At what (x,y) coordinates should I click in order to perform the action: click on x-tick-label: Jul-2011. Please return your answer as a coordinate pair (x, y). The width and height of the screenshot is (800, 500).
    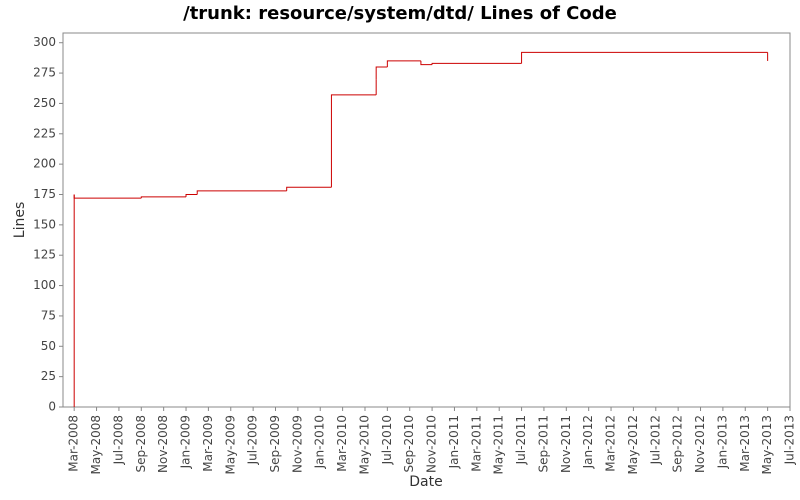
    Looking at the image, I should click on (521, 440).